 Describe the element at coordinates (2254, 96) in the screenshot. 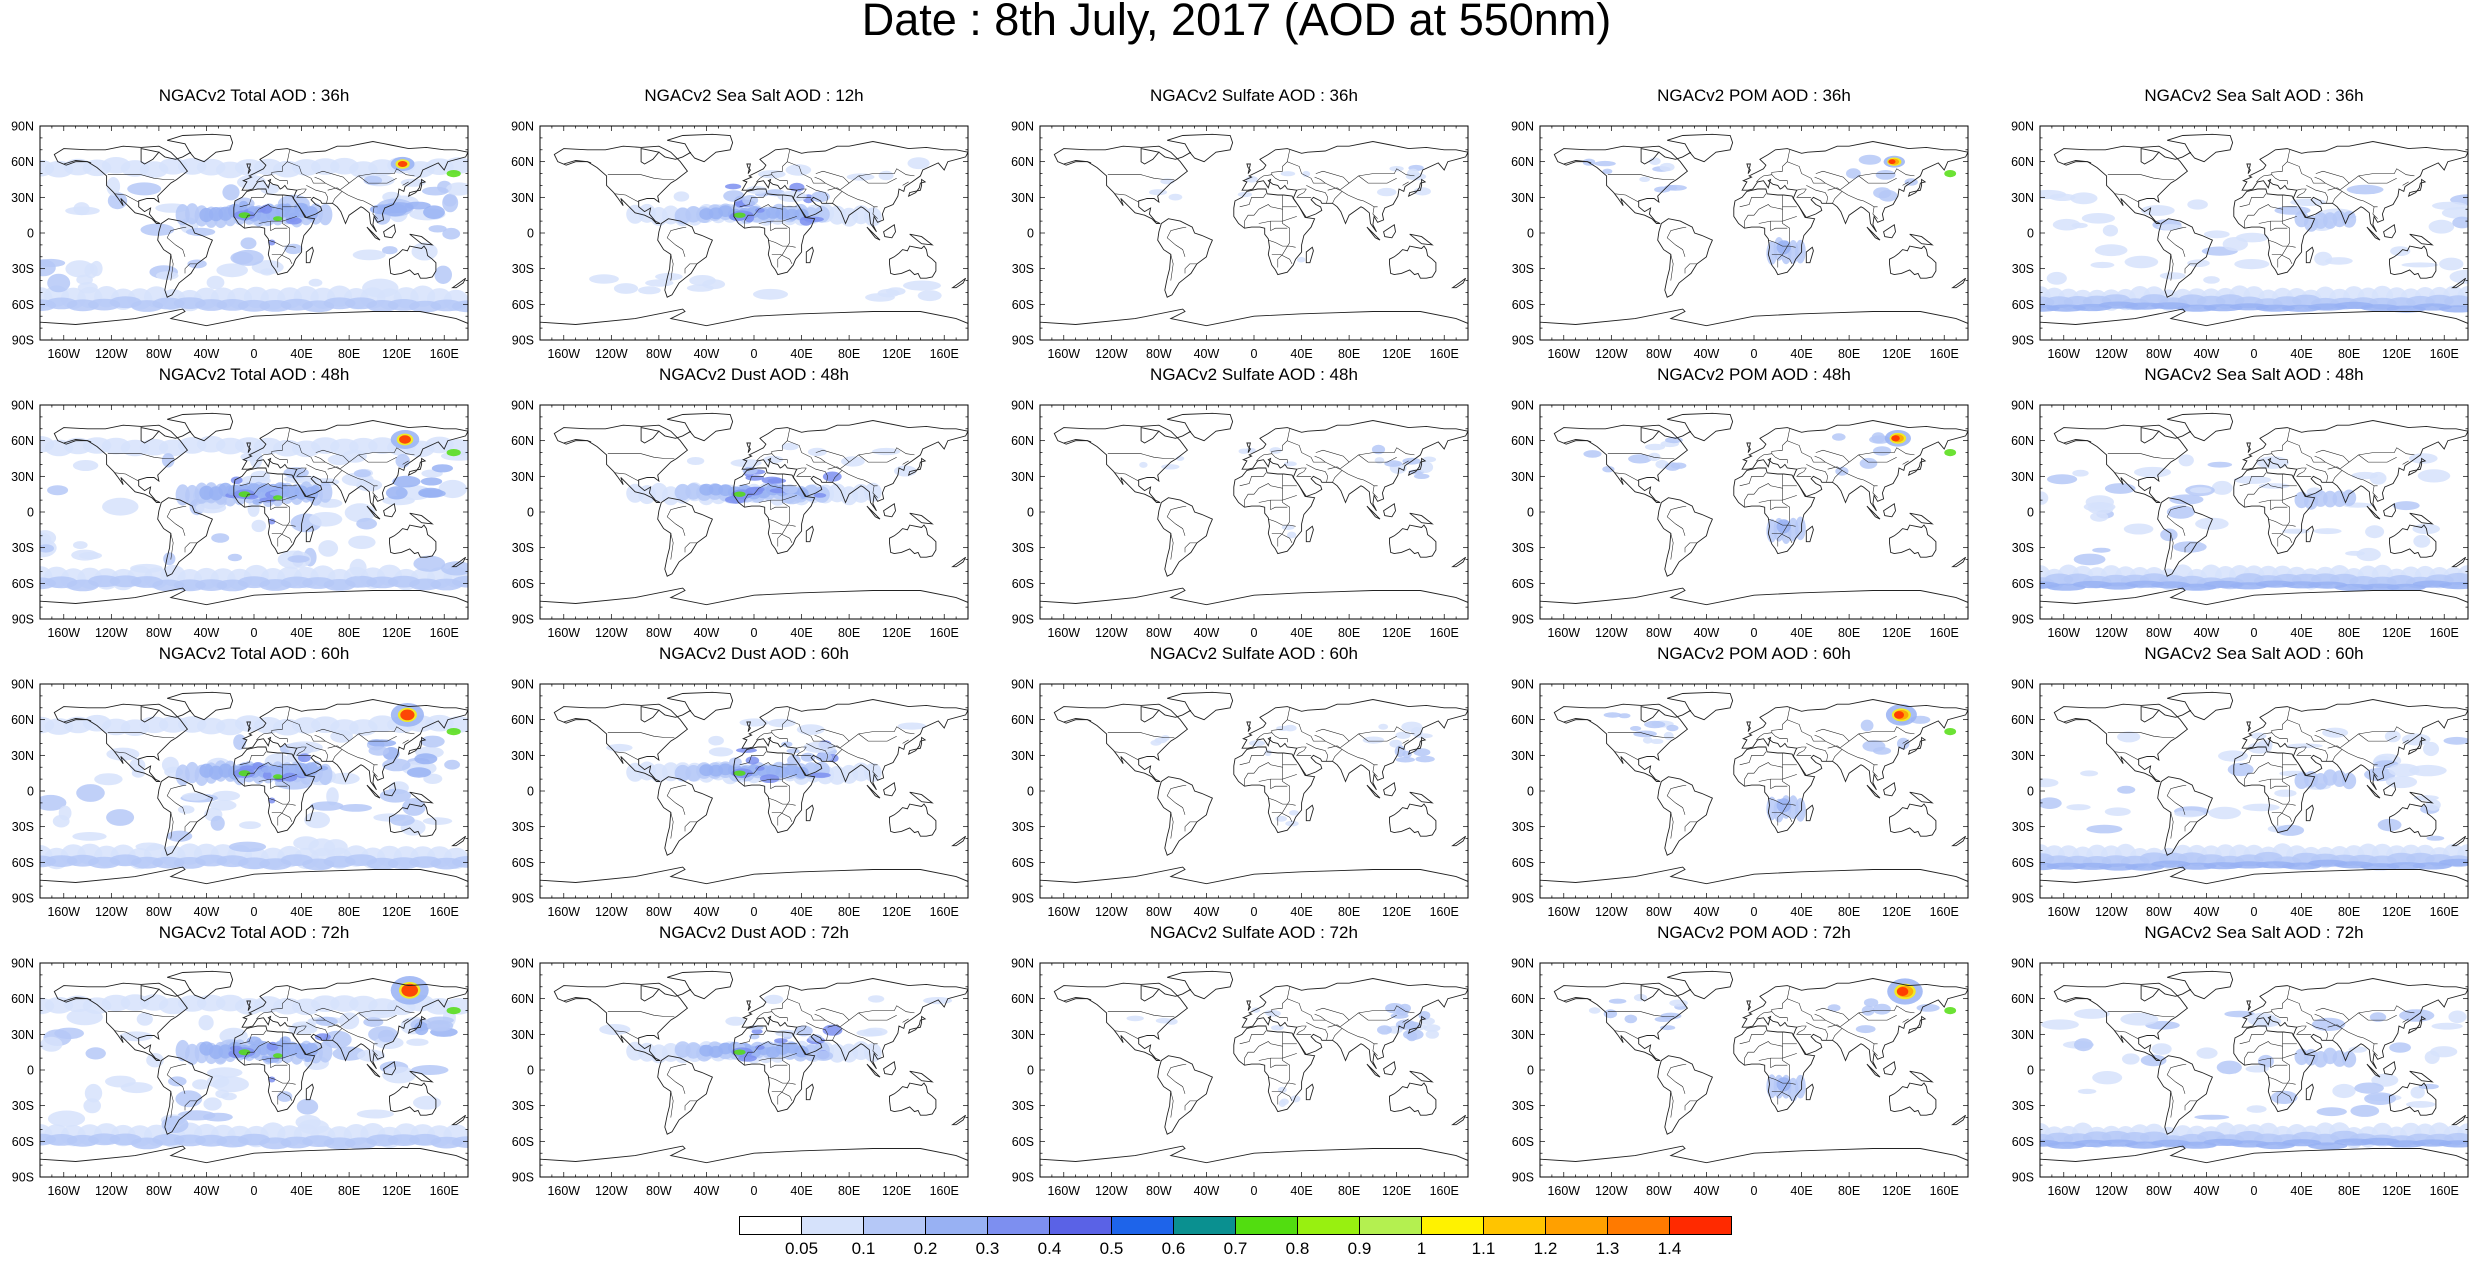

I see `panel-title: NGACv2 Sea Salt AOD : 36h` at that location.